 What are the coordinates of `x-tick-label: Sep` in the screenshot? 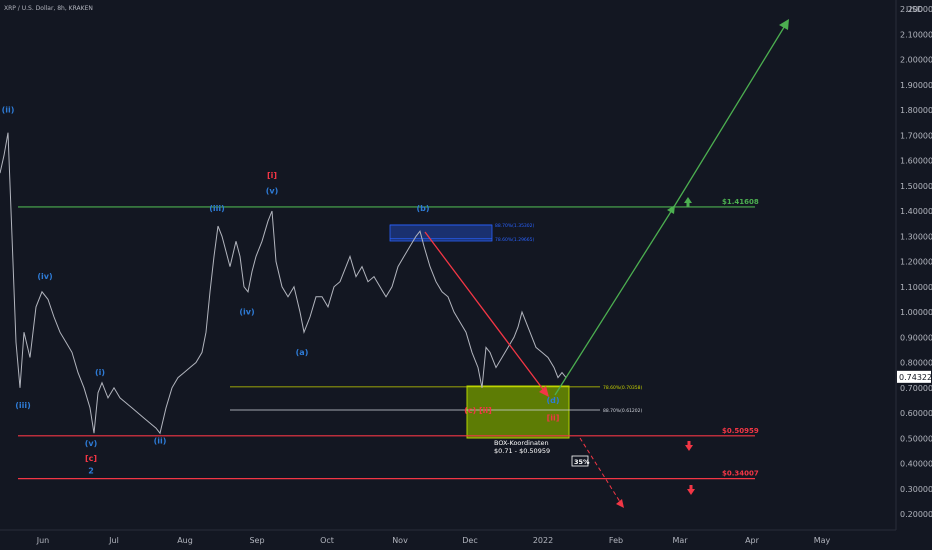 It's located at (256, 540).